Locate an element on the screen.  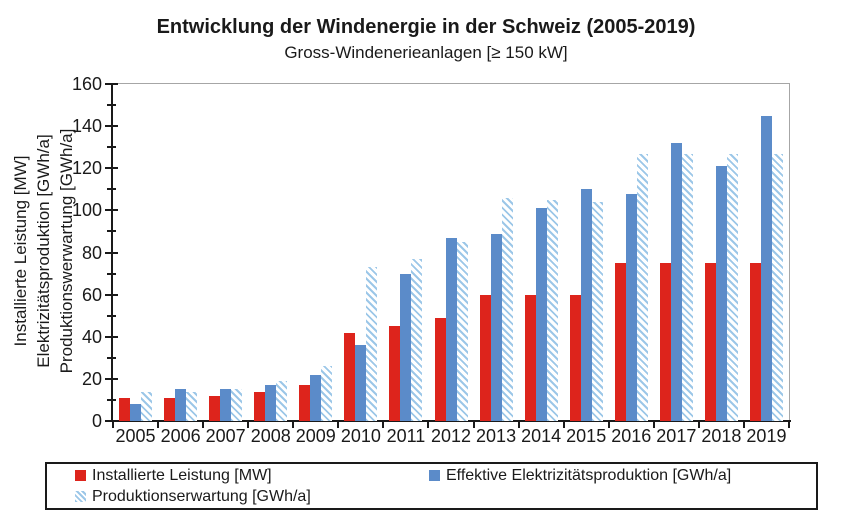
y-tick-label-160: 160 is located at coordinates (86, 84).